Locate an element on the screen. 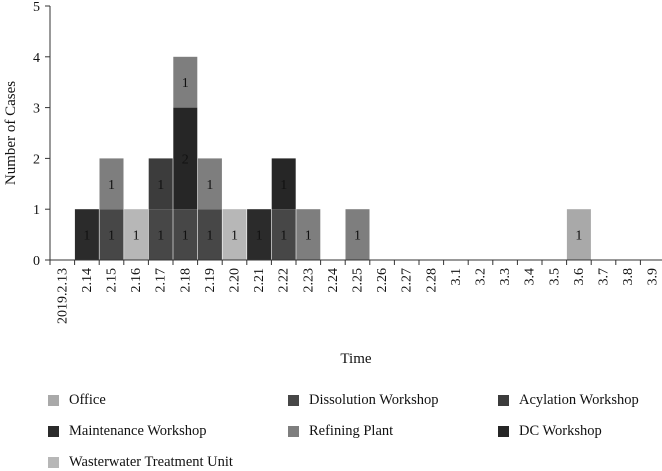 This screenshot has height=471, width=662. y-tick-label: 4 is located at coordinates (36, 58).